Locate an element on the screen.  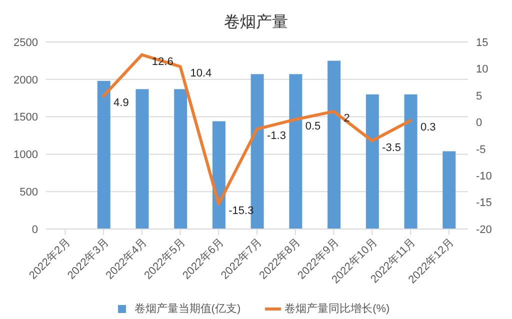
y-tick-label: 0 is located at coordinates (35, 230).